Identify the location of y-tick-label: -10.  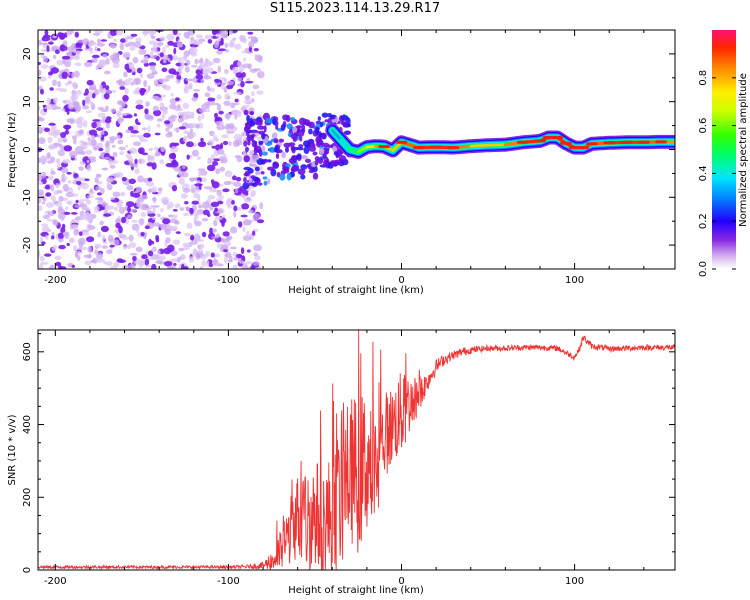
(27, 197).